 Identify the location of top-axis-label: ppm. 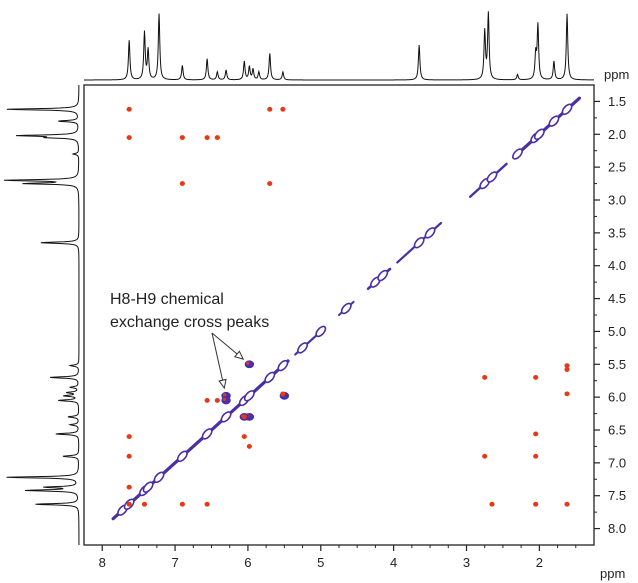
(616, 74).